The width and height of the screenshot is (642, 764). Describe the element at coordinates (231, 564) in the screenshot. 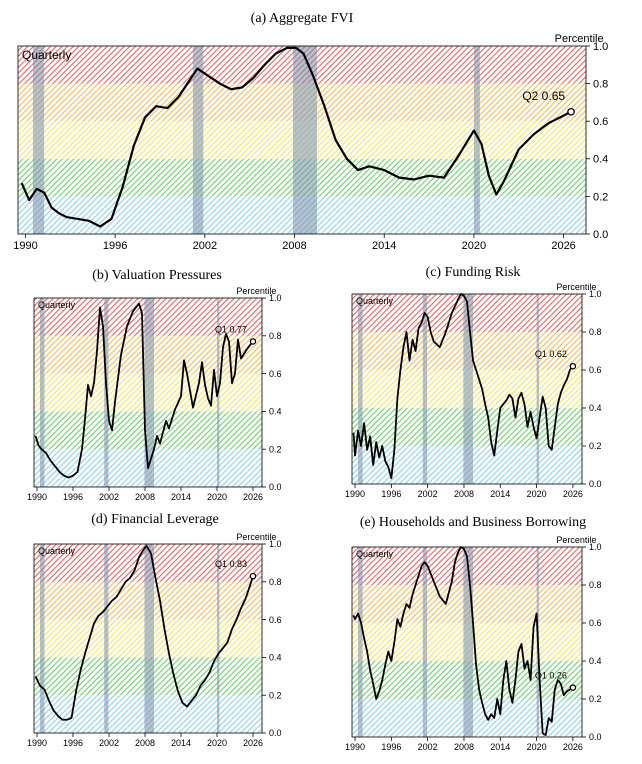

I see `latest-value-annotation: Q1 0.83` at that location.